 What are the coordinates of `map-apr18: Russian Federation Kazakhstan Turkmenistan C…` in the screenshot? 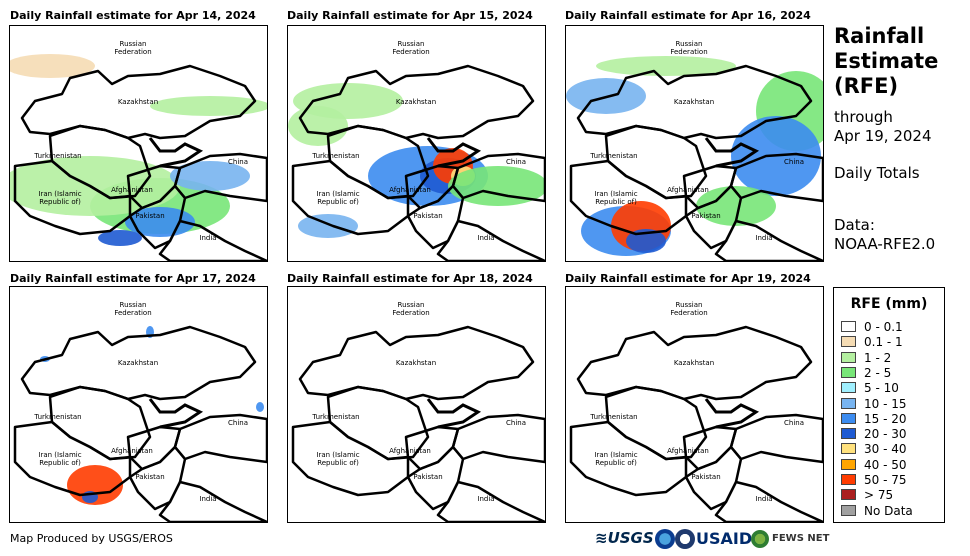 It's located at (416, 404).